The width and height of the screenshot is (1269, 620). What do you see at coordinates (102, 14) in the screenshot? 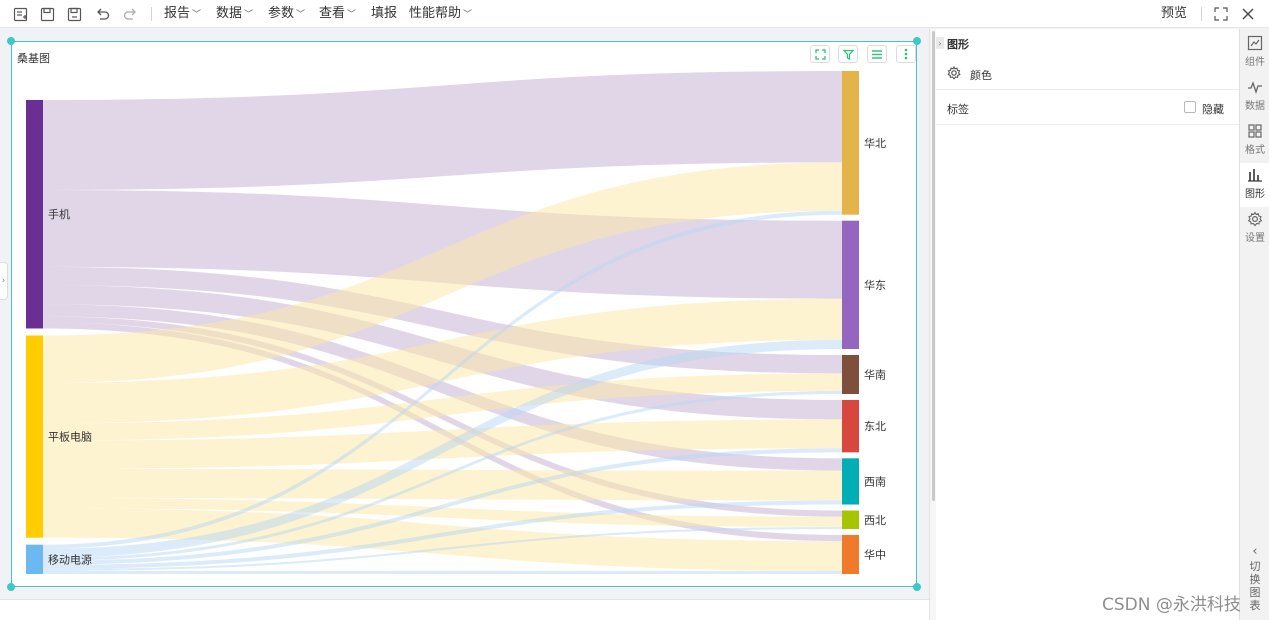
I see `undo-icon` at bounding box center [102, 14].